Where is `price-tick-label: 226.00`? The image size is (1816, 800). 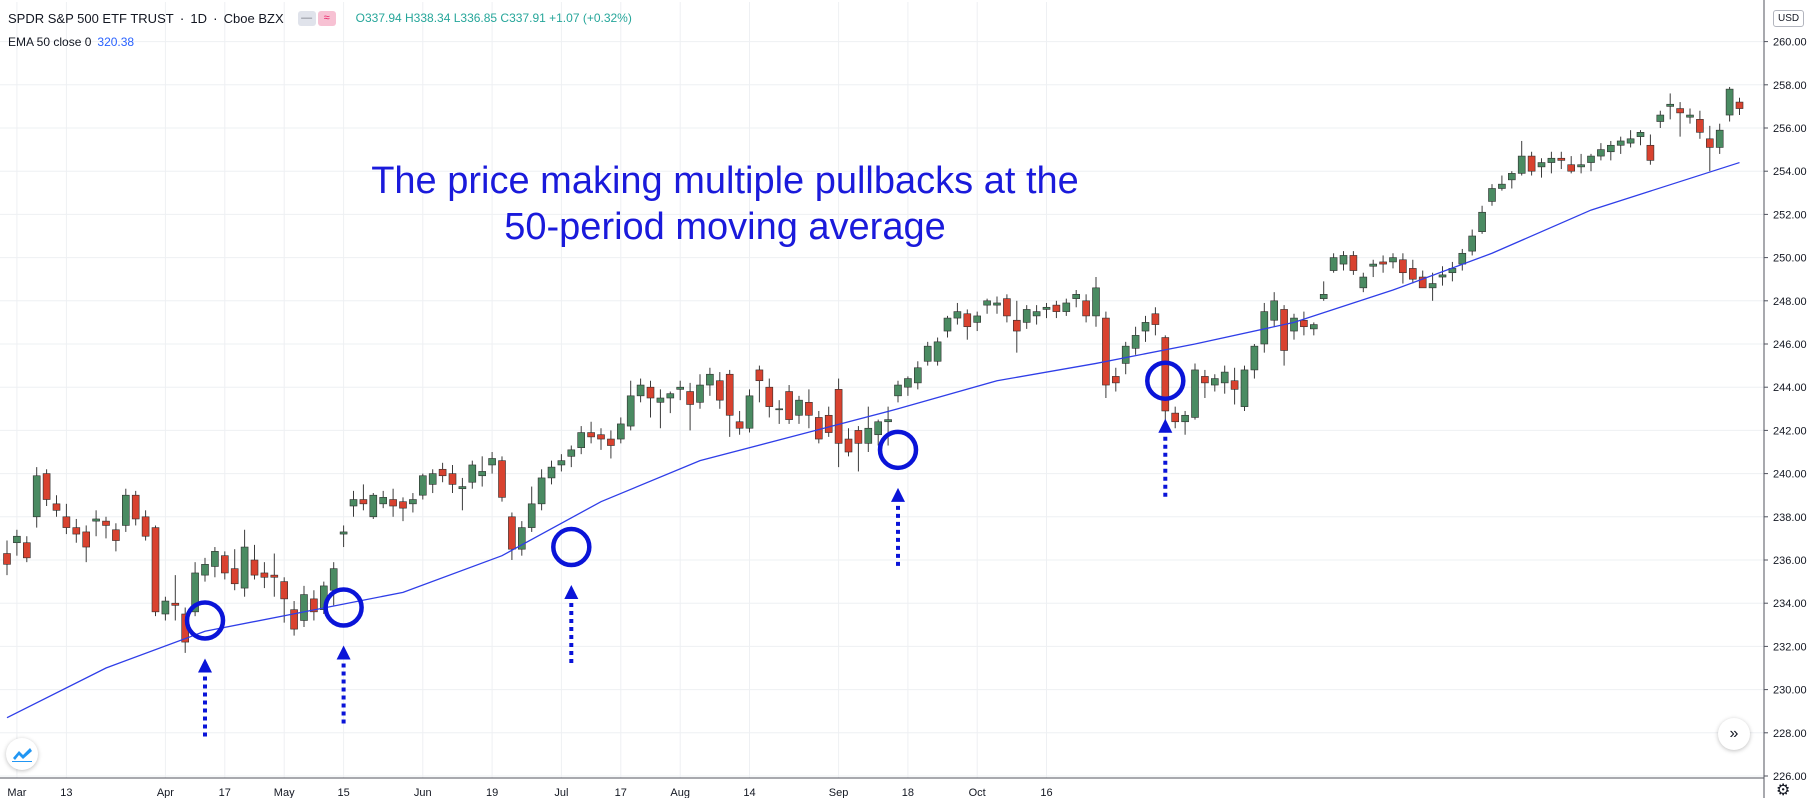 price-tick-label: 226.00 is located at coordinates (1790, 777).